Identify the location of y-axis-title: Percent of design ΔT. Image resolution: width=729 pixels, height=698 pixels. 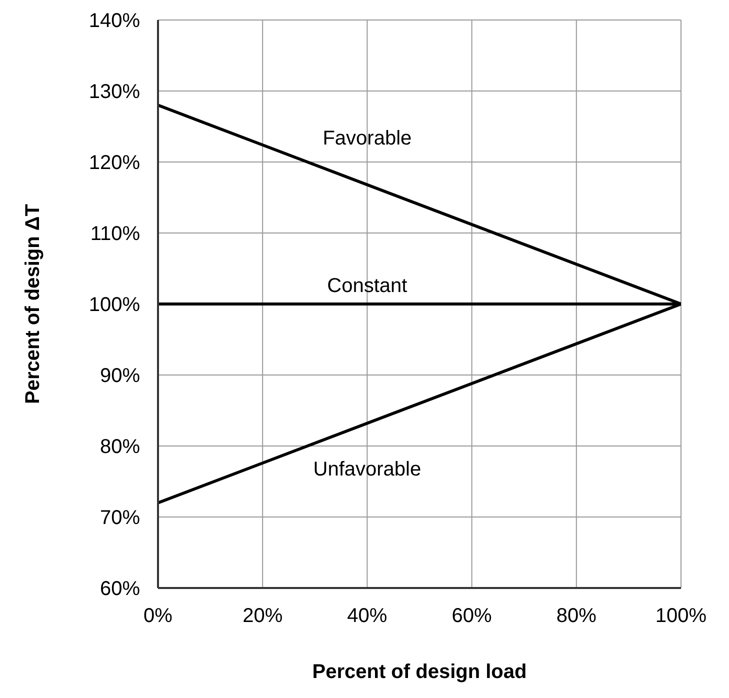
(33, 304).